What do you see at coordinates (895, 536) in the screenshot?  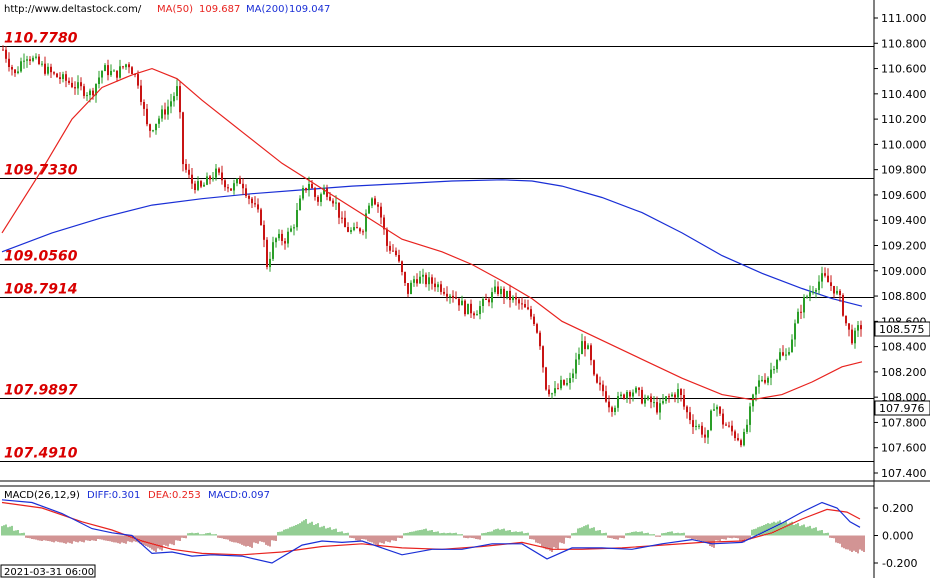 I see `macd-axis: 0.200 0.000 -0.200` at bounding box center [895, 536].